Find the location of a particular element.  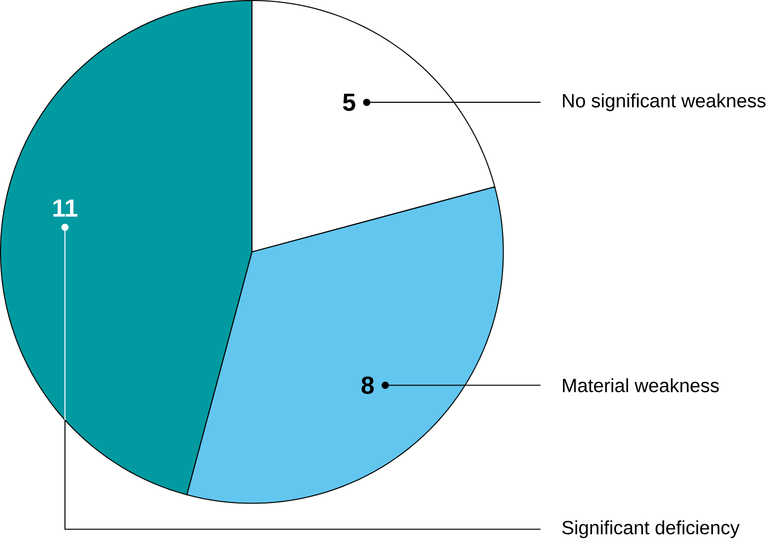

data-label: 11 is located at coordinates (65, 208).